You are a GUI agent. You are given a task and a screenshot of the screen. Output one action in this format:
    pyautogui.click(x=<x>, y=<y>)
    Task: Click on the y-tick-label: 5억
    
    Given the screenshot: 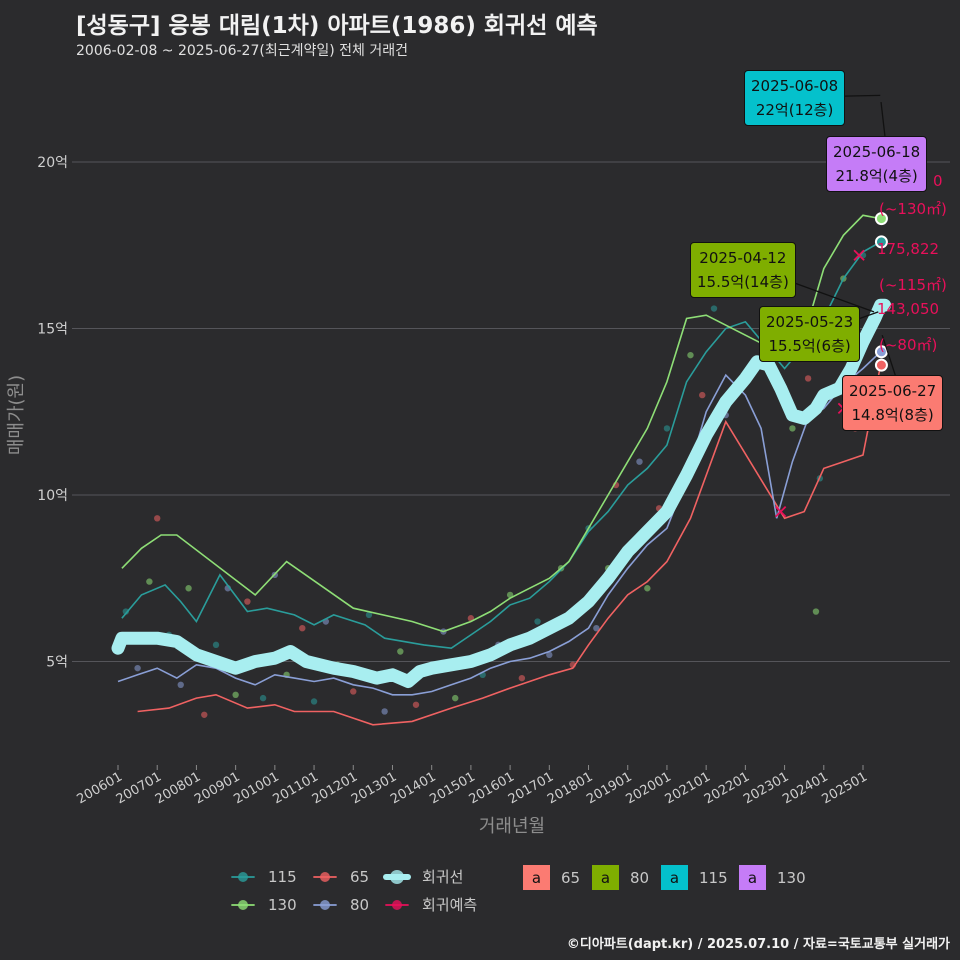 What is the action you would take?
    pyautogui.click(x=57, y=663)
    